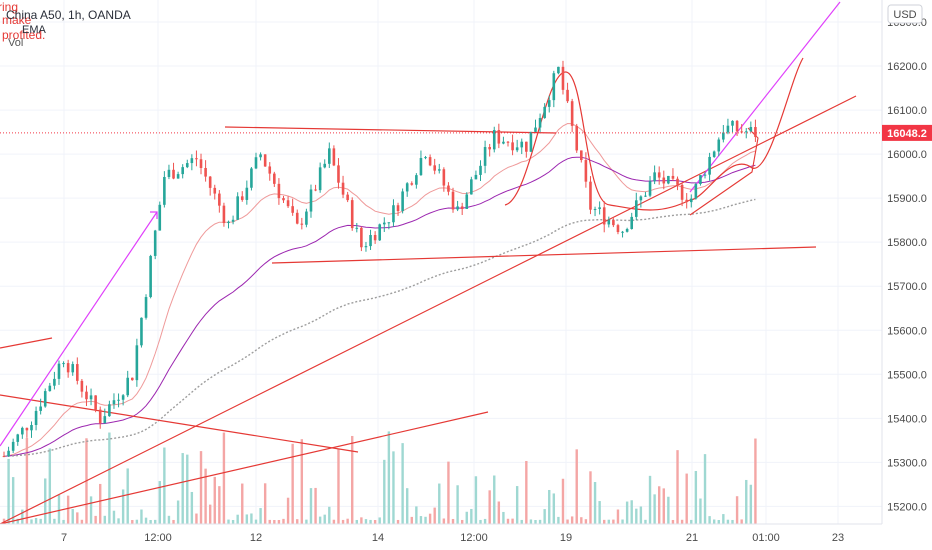  What do you see at coordinates (907, 262) in the screenshot?
I see `price-axis` at bounding box center [907, 262].